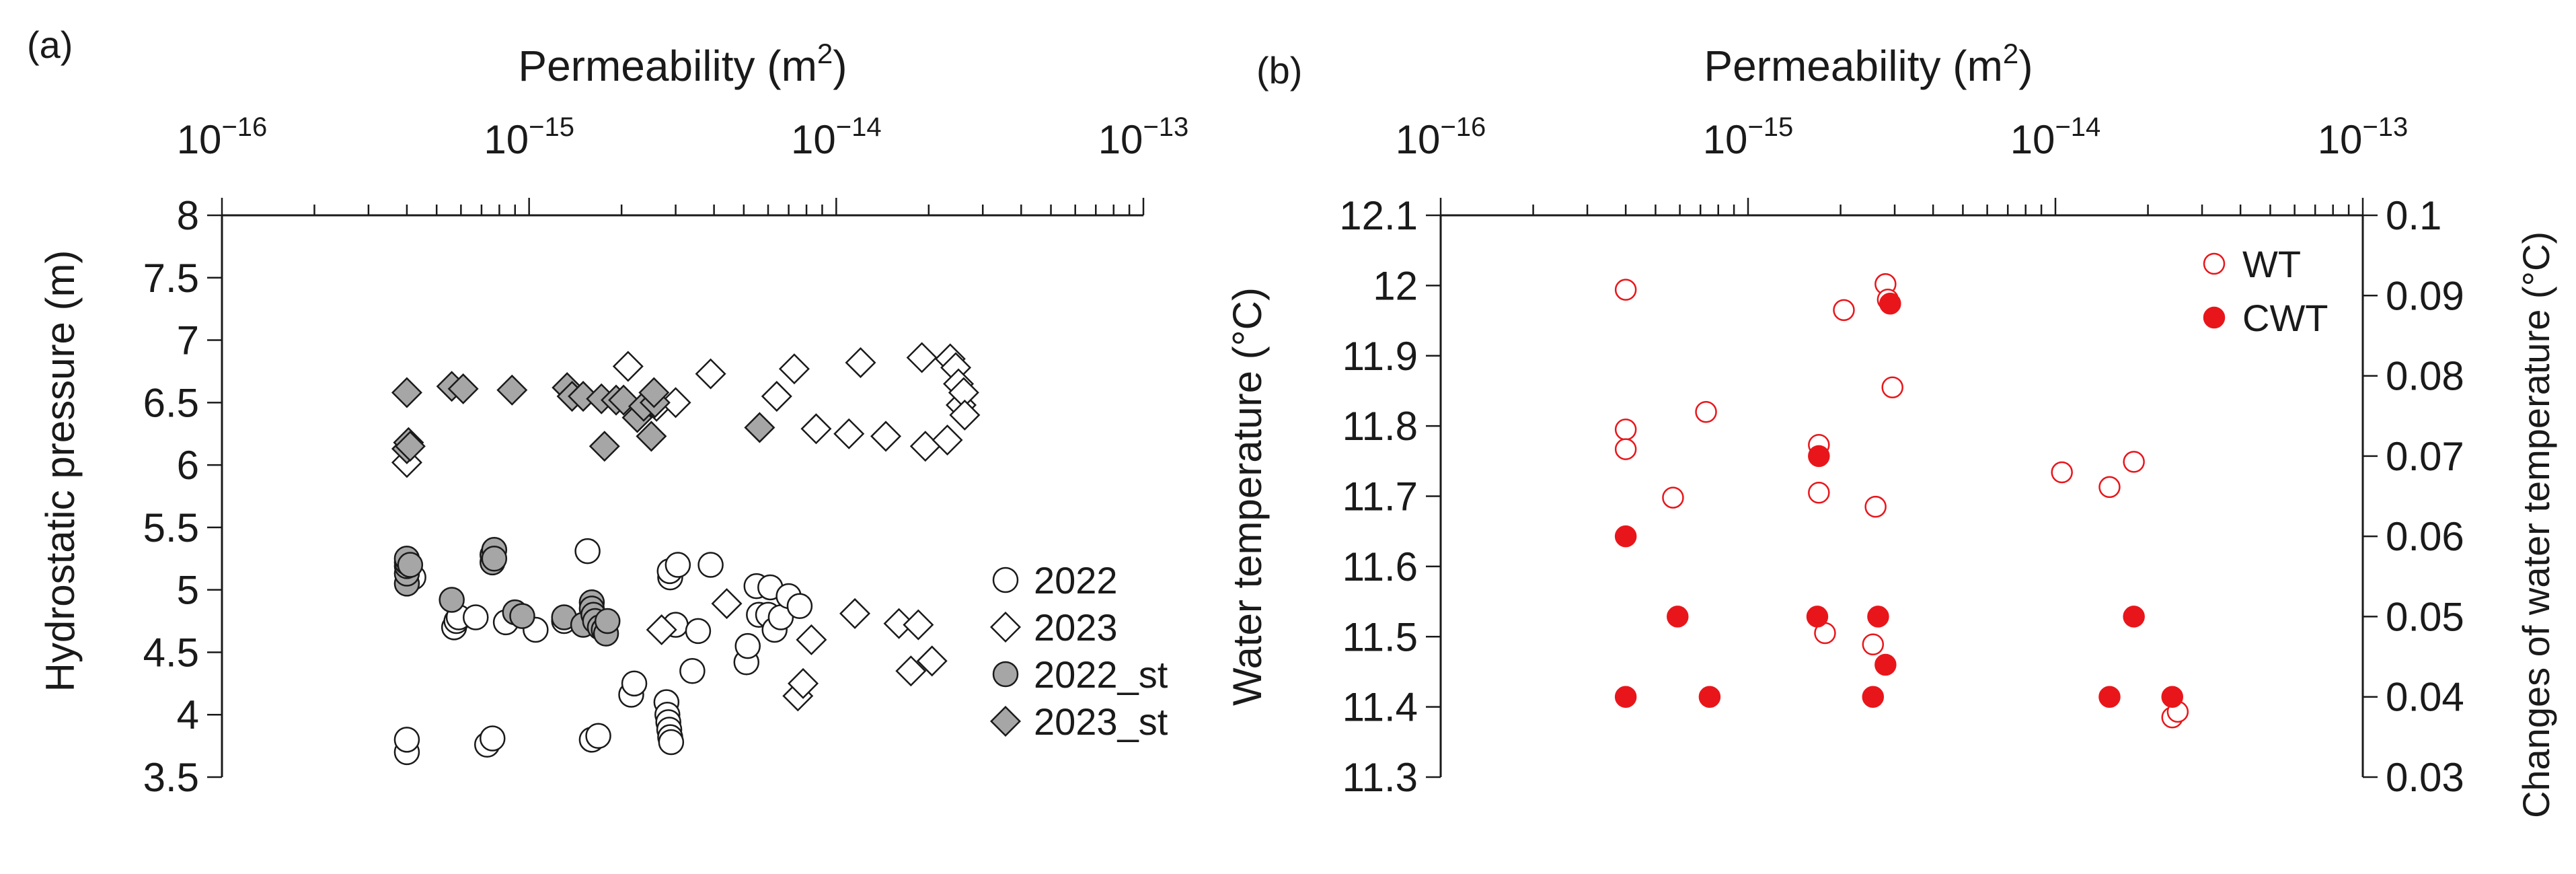  I want to click on y-tick-label: 11.8, so click(1380, 426).